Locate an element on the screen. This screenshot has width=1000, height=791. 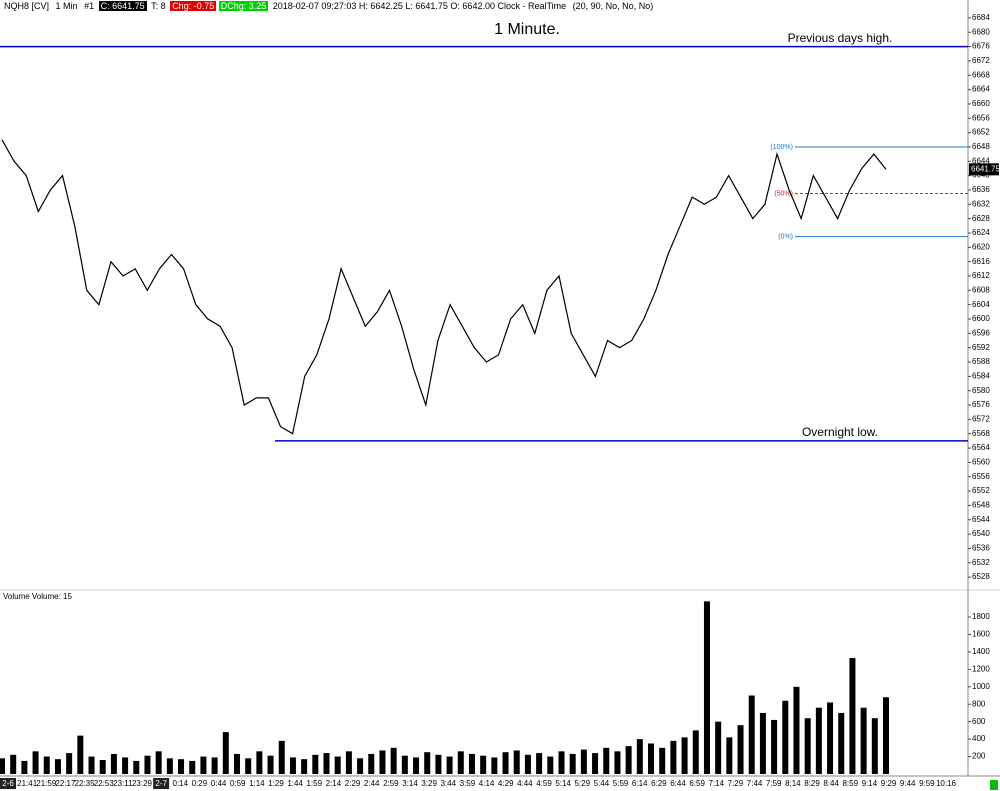
x-tick-label: 3:29 is located at coordinates (429, 783).